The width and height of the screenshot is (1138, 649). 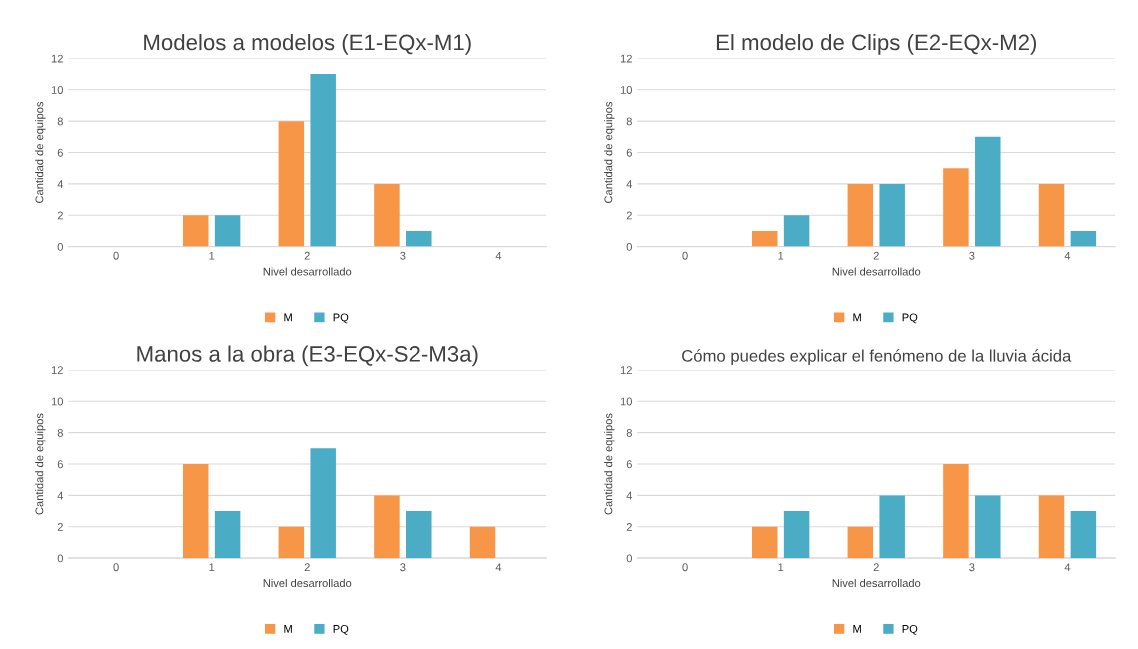 I want to click on chart-title: Manos a la obra (E3-EQx-S2-M3a), so click(x=307, y=356).